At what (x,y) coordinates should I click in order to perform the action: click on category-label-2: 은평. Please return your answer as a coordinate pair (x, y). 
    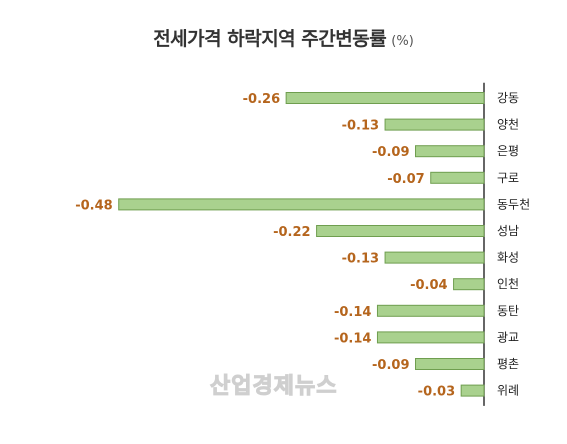
    Looking at the image, I should click on (508, 151).